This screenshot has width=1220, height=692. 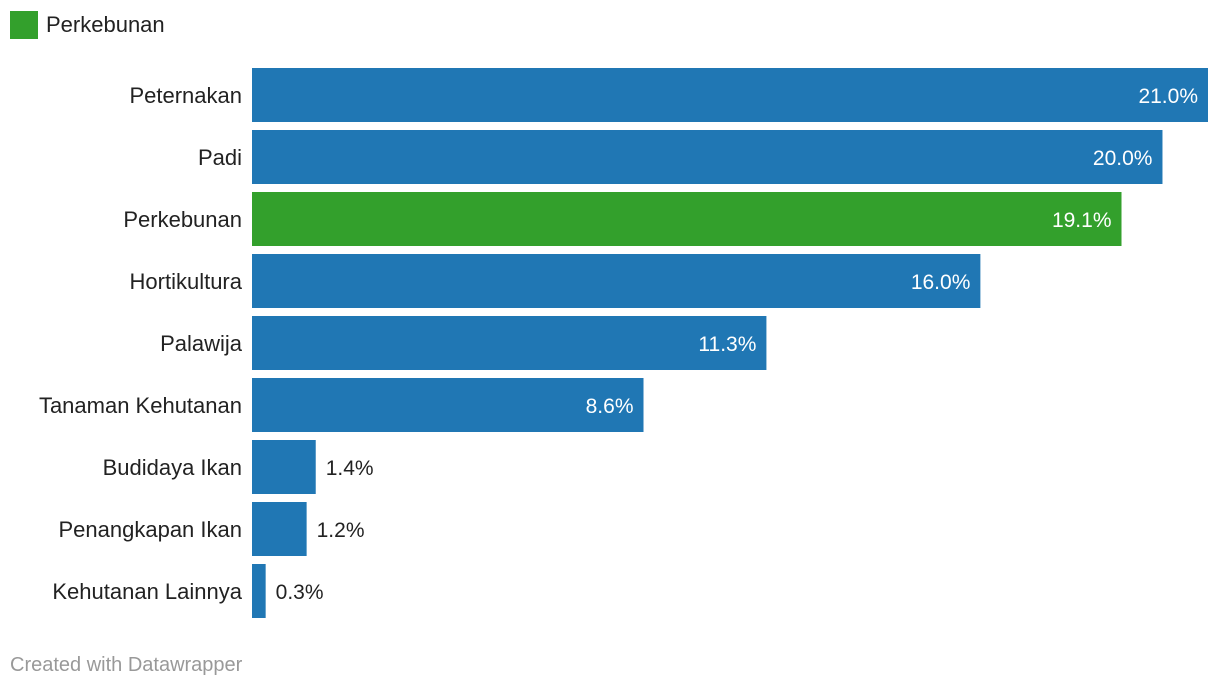 I want to click on value-label: 1.2%, so click(x=341, y=530).